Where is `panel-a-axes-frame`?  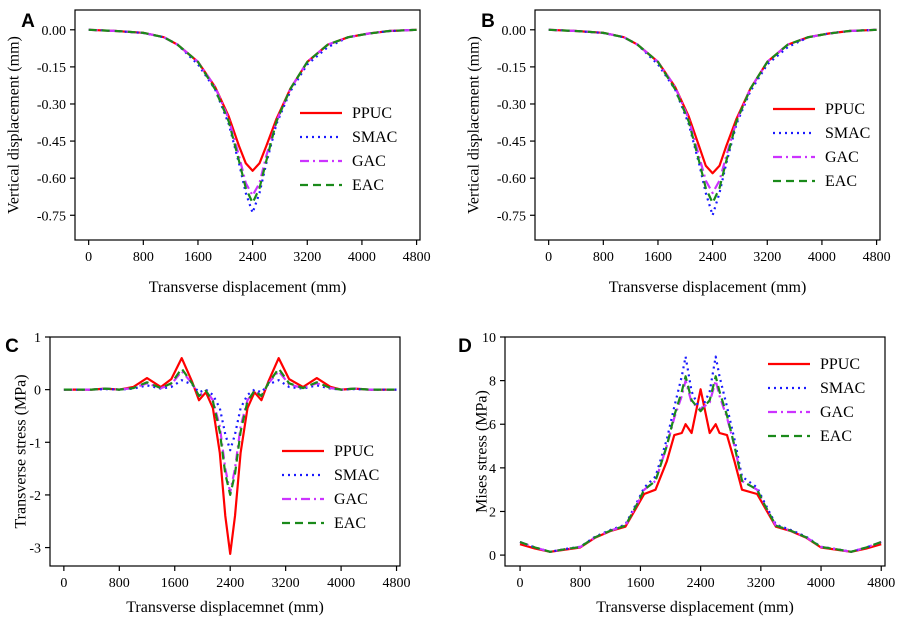
panel-a-axes-frame is located at coordinates (247, 125).